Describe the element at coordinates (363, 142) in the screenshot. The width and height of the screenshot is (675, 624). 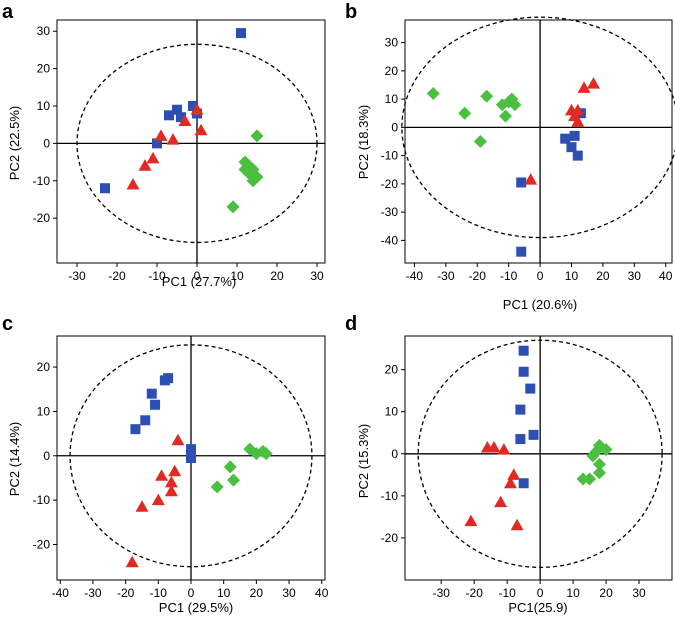
I see `y-axis-label-b: PC2 (18.3%)` at that location.